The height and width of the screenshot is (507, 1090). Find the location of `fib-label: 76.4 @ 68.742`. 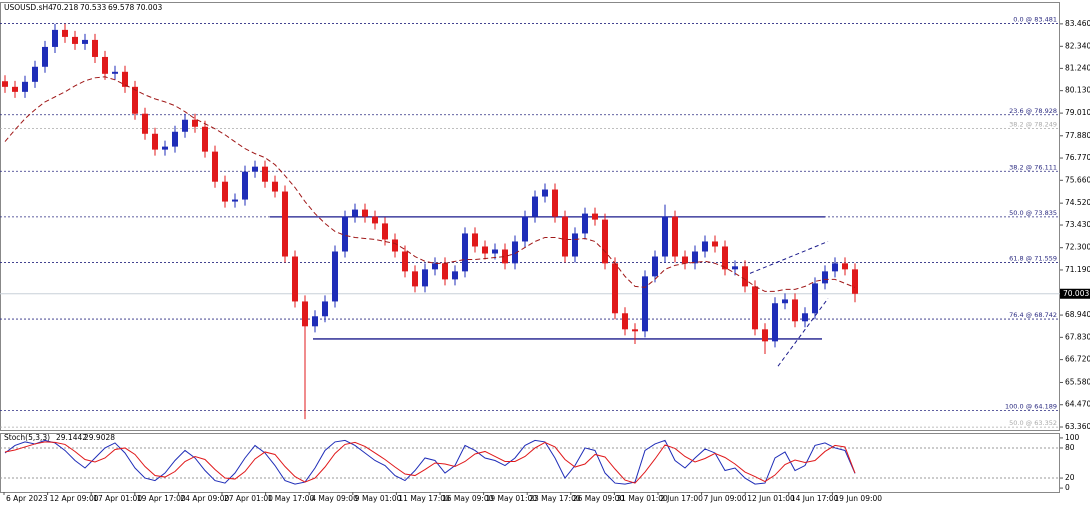

fib-label: 76.4 @ 68.742 is located at coordinates (1033, 315).